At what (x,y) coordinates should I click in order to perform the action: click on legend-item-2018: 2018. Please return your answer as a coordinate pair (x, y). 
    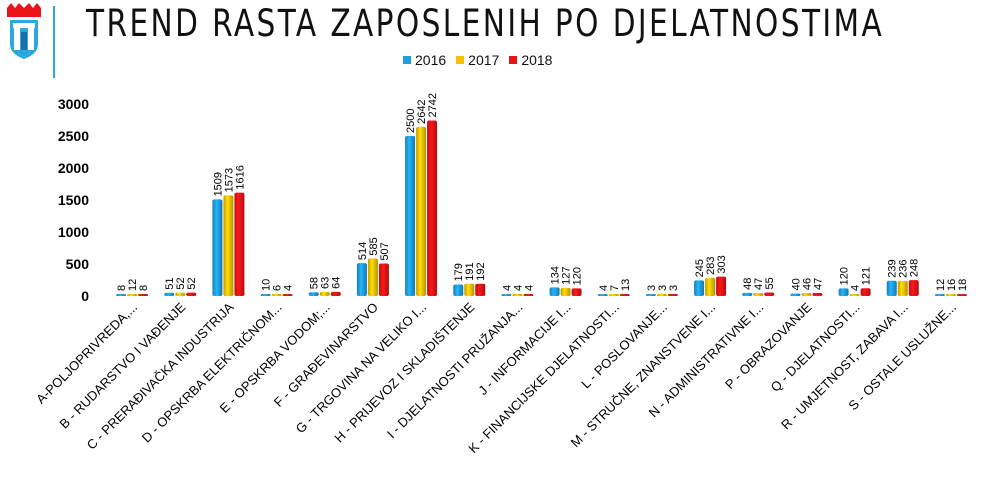
    Looking at the image, I should click on (530, 60).